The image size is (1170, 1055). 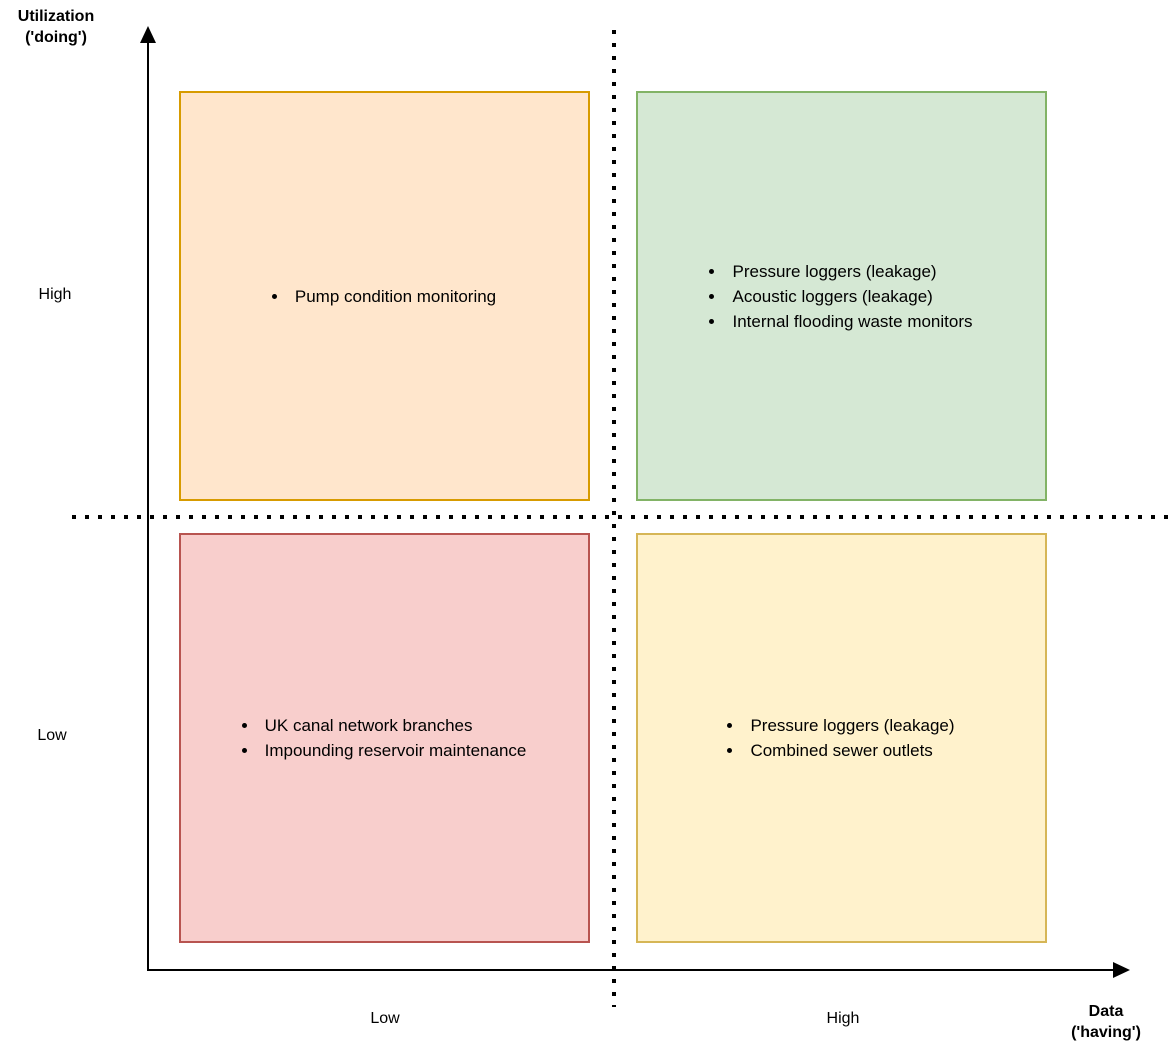 What do you see at coordinates (56, 27) in the screenshot?
I see `y-axis-title: Utilization ('doing')` at bounding box center [56, 27].